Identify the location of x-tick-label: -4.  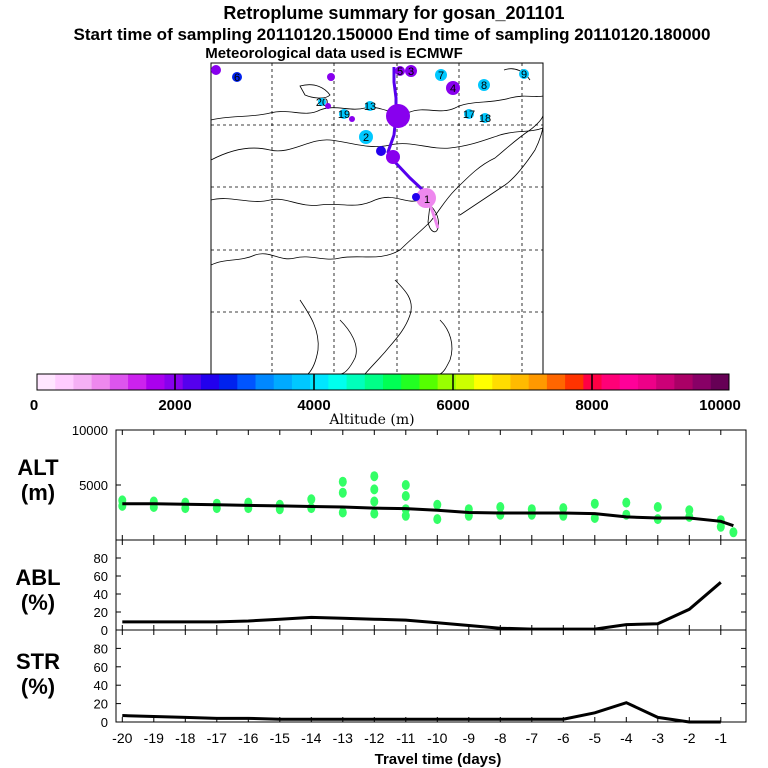
(626, 738).